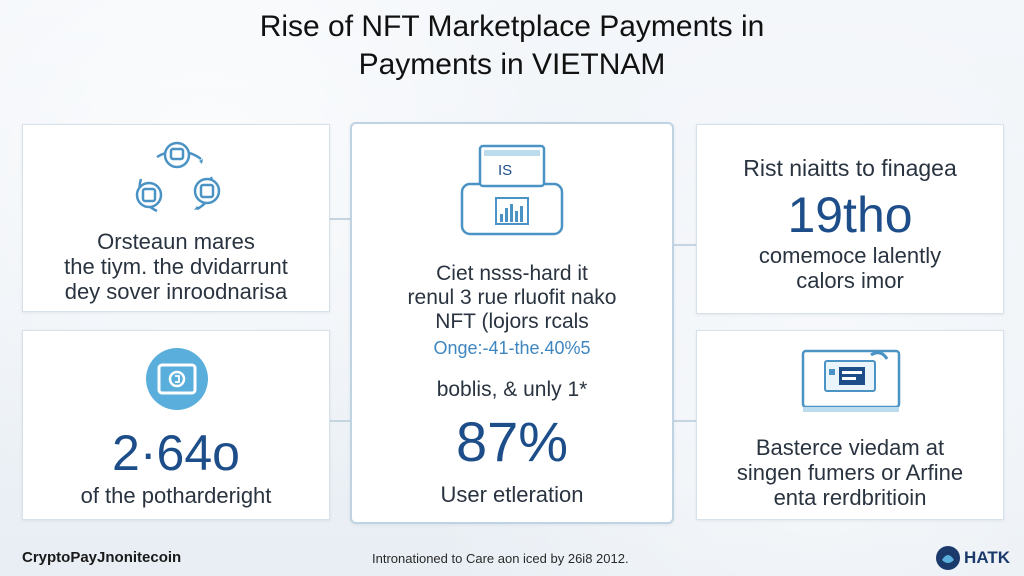  What do you see at coordinates (512, 64) in the screenshot?
I see `title-line-2: Payments in VIETNAM` at bounding box center [512, 64].